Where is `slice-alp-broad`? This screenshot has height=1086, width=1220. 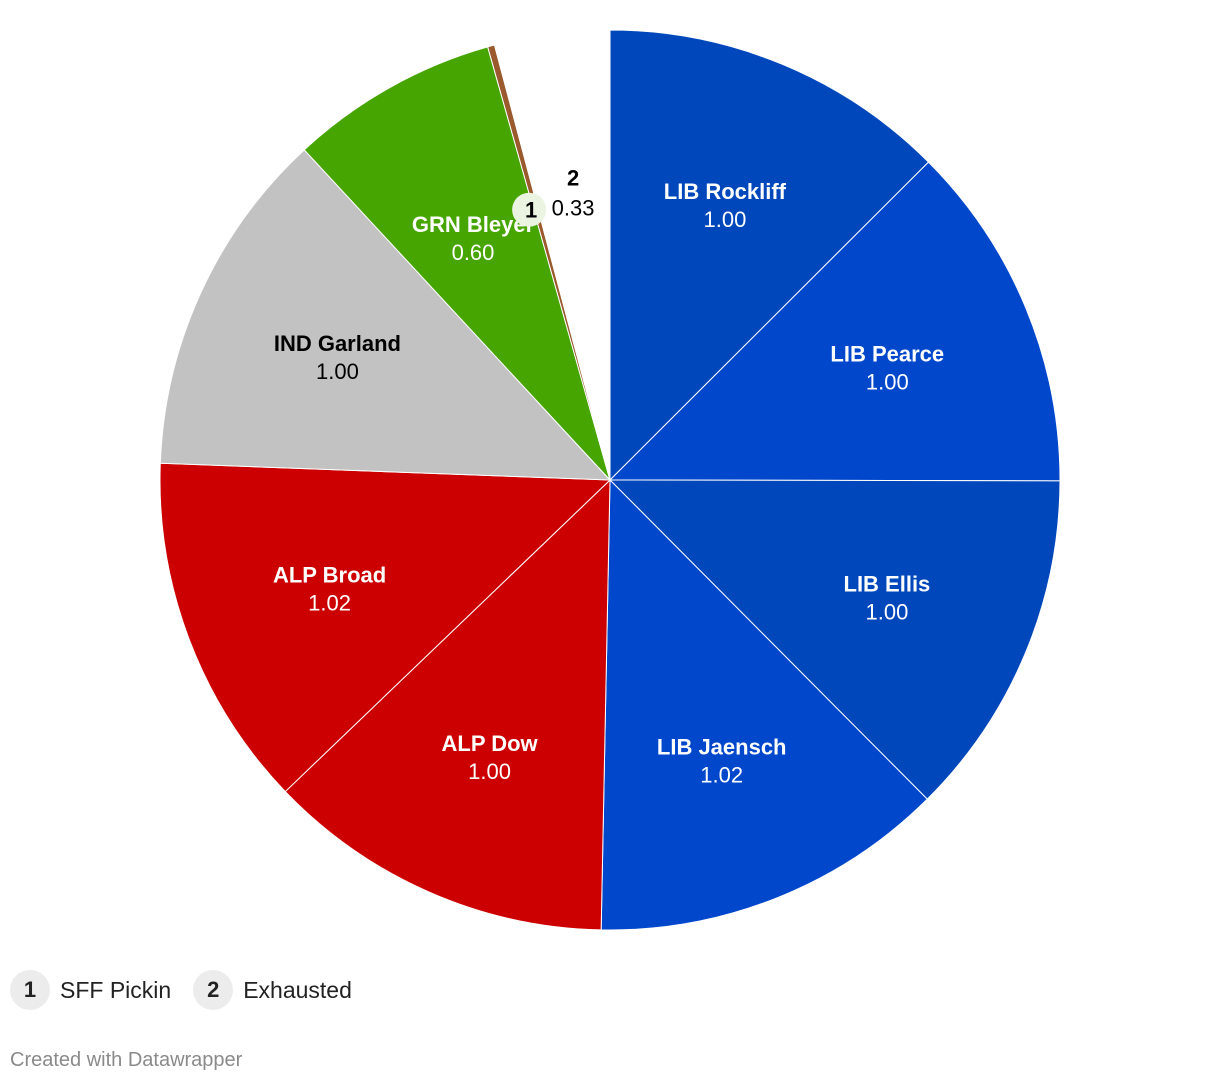 slice-alp-broad is located at coordinates (385, 627).